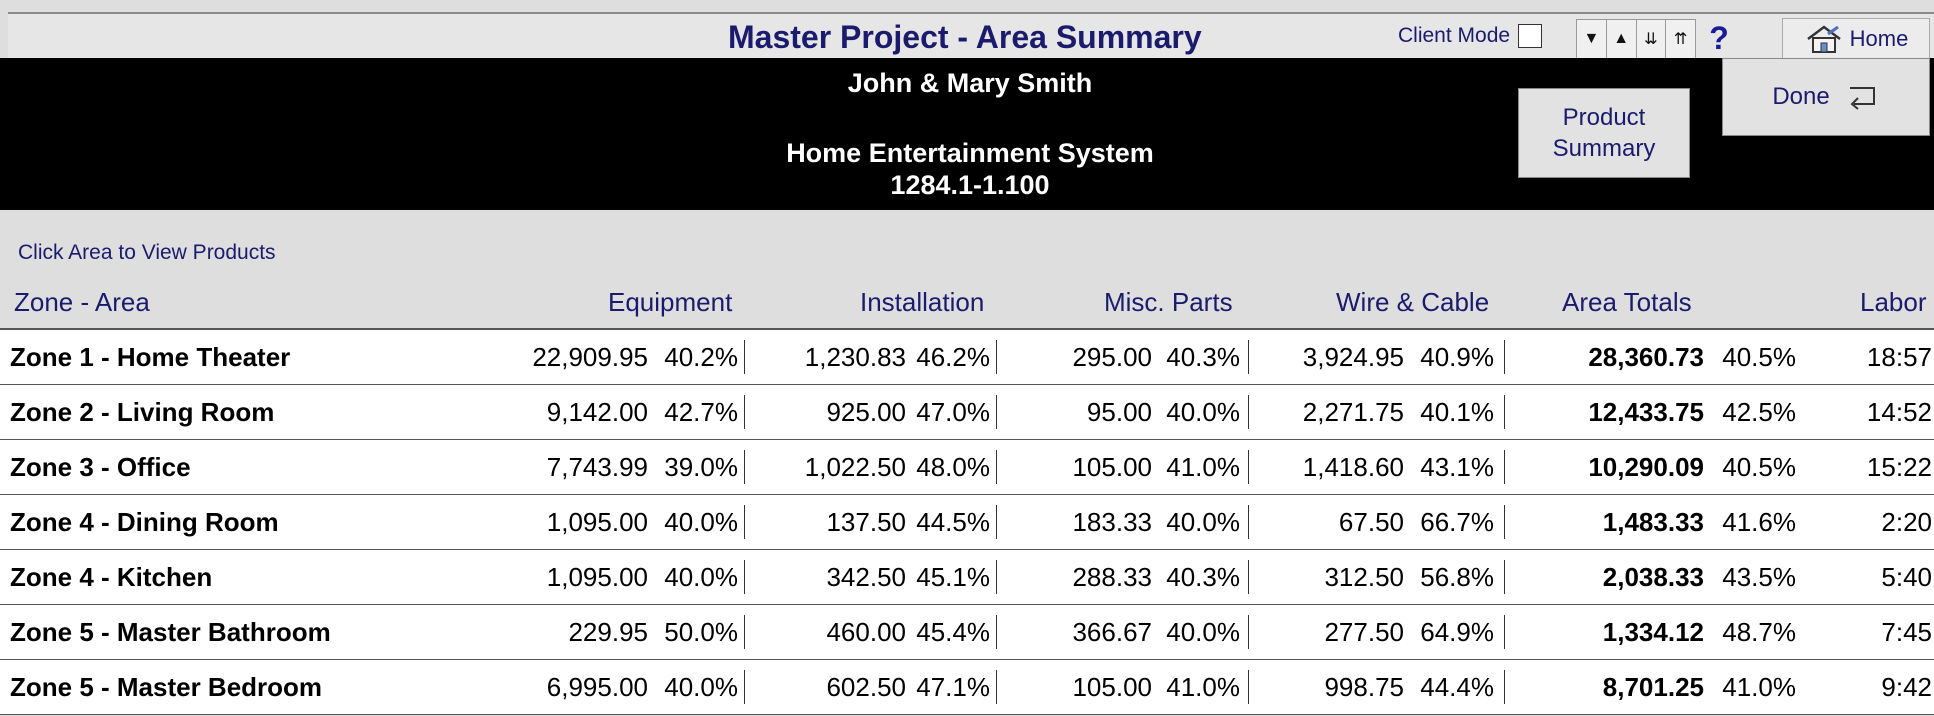 Image resolution: width=1934 pixels, height=716 pixels. I want to click on record-navigation: ▼ ▲ ⇊ ⇈, so click(1636, 39).